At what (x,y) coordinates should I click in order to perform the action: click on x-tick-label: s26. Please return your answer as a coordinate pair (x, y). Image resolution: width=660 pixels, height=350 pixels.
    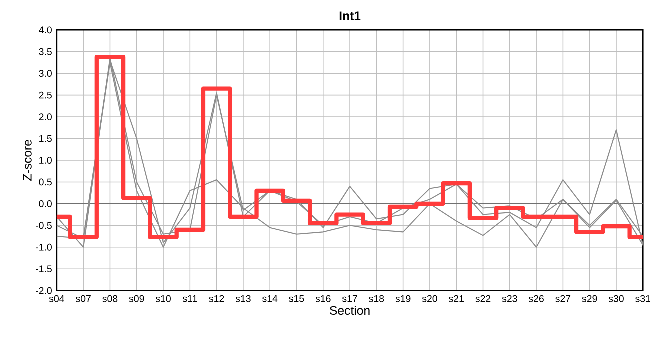
    Looking at the image, I should click on (536, 298).